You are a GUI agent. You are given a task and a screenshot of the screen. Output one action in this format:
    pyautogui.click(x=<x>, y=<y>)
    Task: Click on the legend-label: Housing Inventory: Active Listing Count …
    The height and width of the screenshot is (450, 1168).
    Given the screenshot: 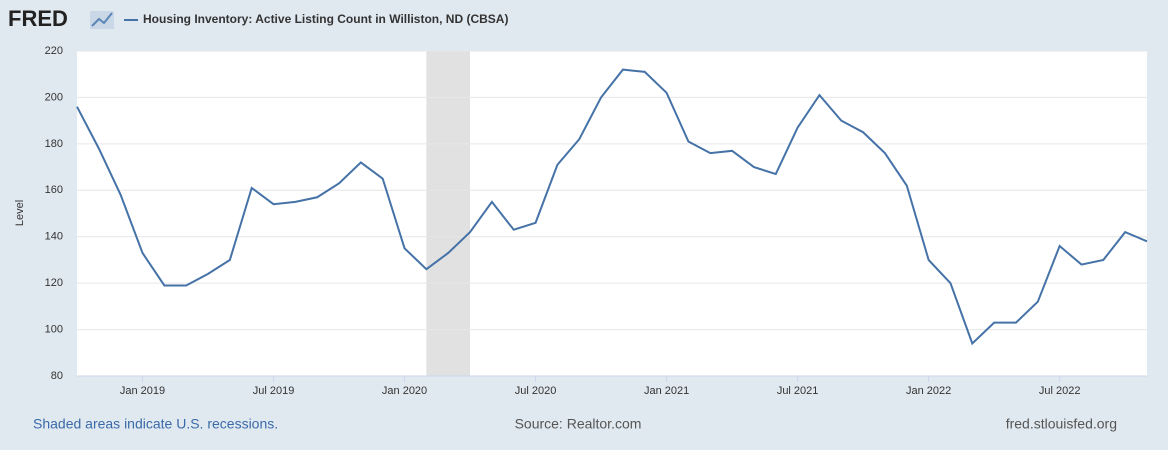 What is the action you would take?
    pyautogui.click(x=325, y=19)
    